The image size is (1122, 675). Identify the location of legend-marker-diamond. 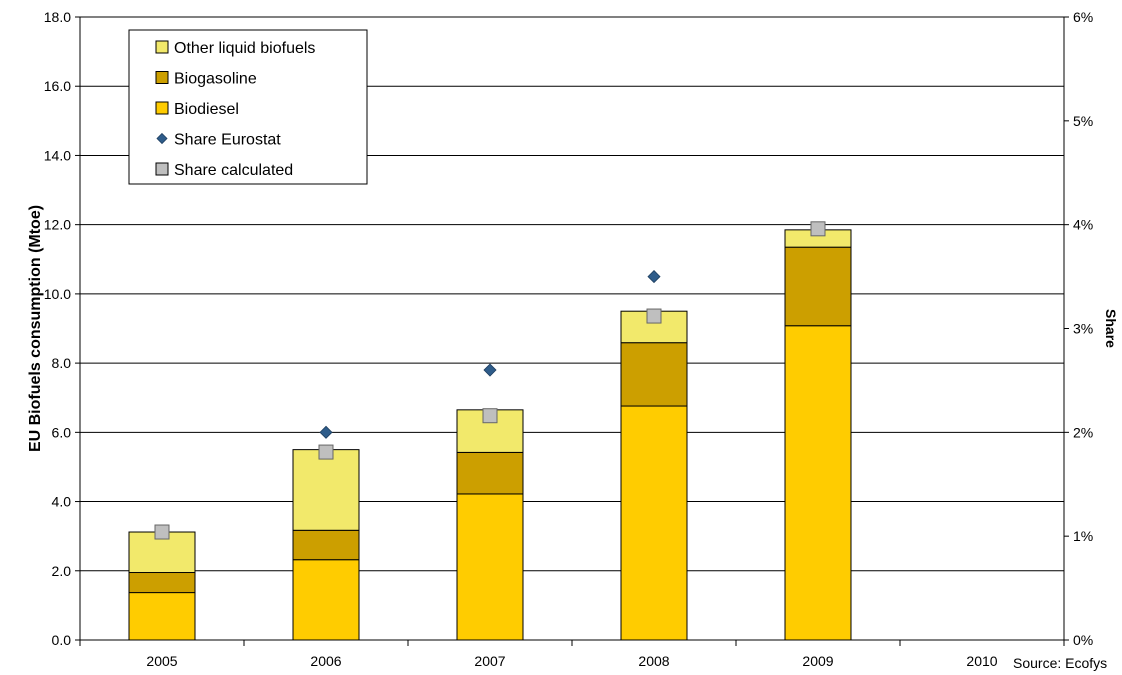
(162, 138).